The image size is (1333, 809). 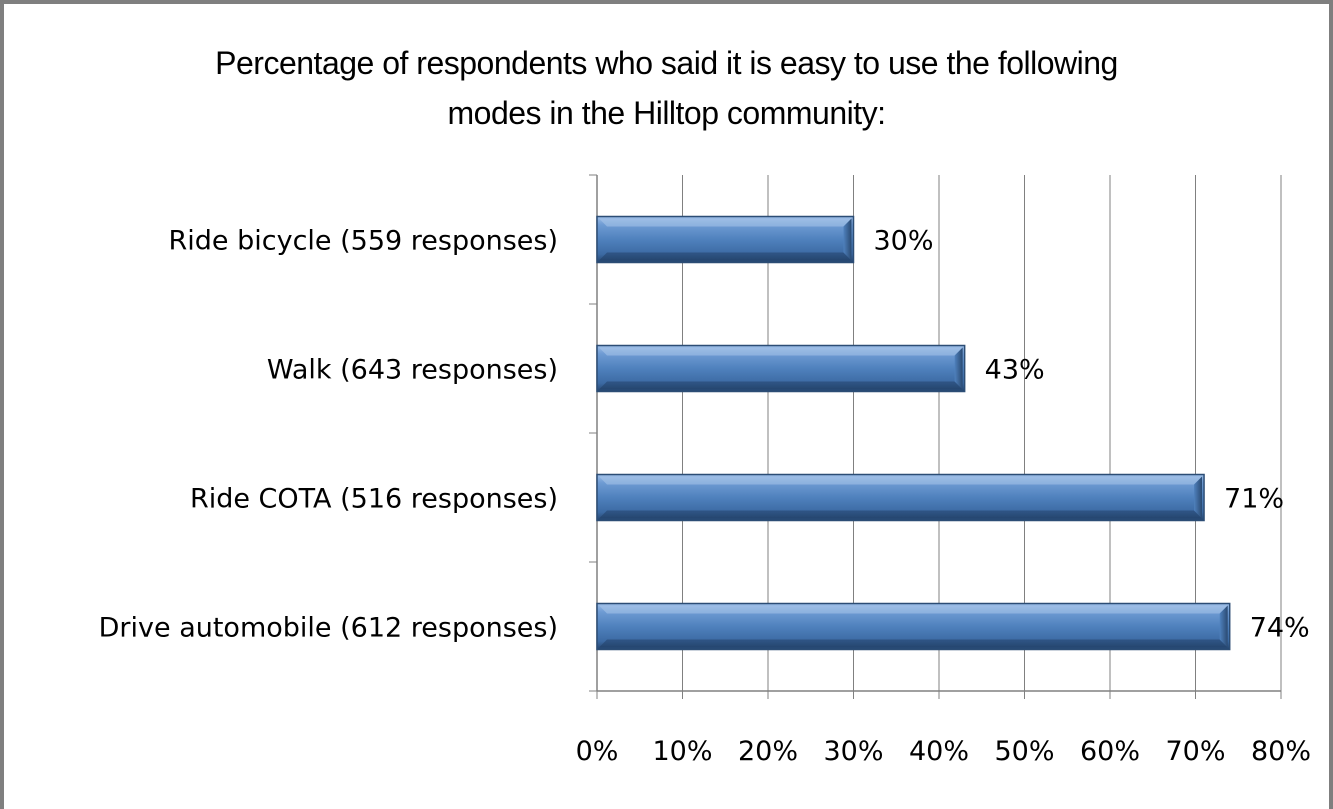 What do you see at coordinates (374, 499) in the screenshot?
I see `category-label: Ride COTA (516 responses)` at bounding box center [374, 499].